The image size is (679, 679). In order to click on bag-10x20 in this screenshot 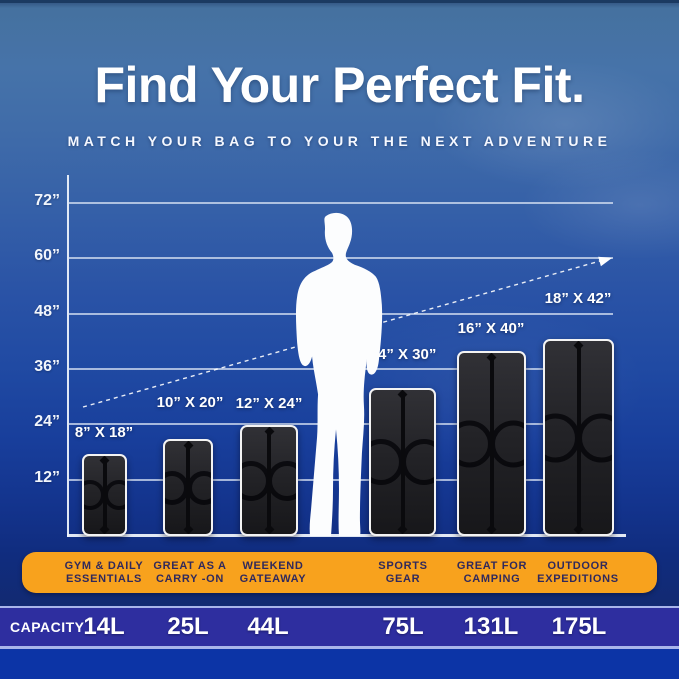, I will do `click(188, 487)`.